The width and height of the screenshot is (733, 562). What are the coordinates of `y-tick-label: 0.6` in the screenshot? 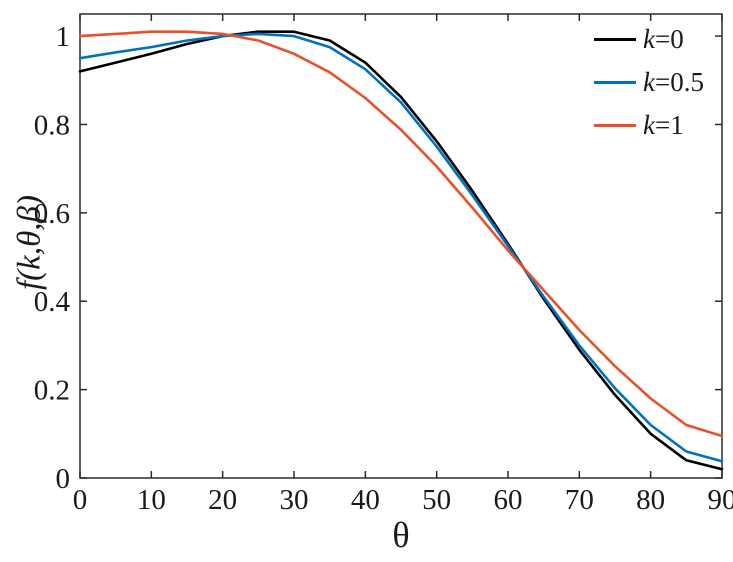 It's located at (52, 214).